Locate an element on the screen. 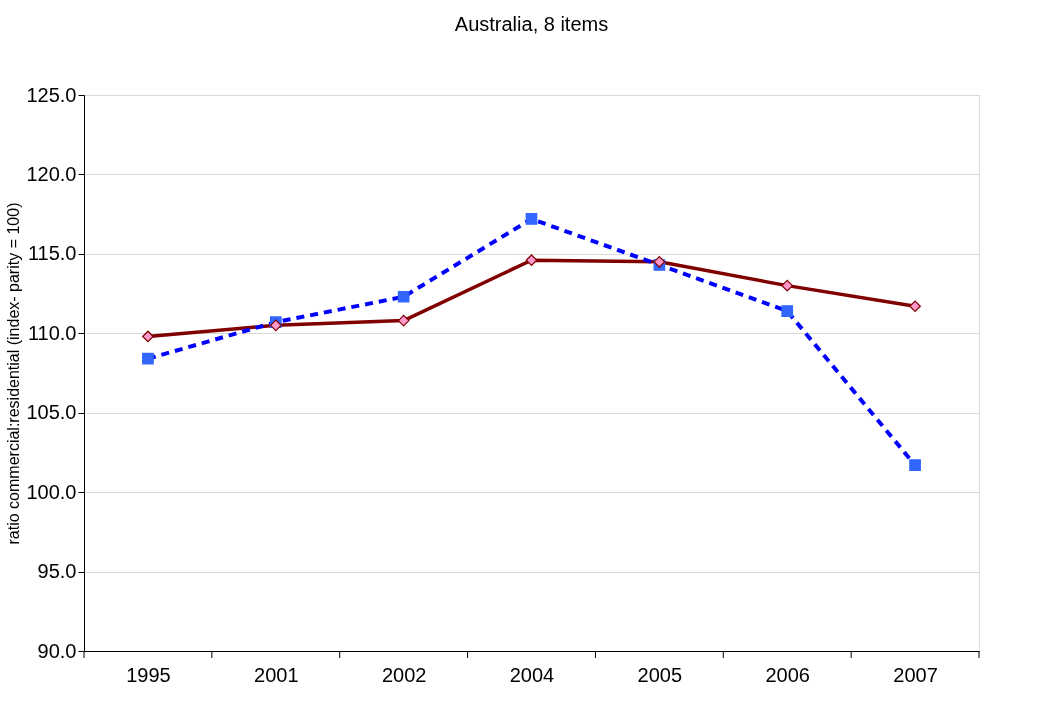 This screenshot has width=1060, height=724. y-tick-label: 95.0 is located at coordinates (57, 571).